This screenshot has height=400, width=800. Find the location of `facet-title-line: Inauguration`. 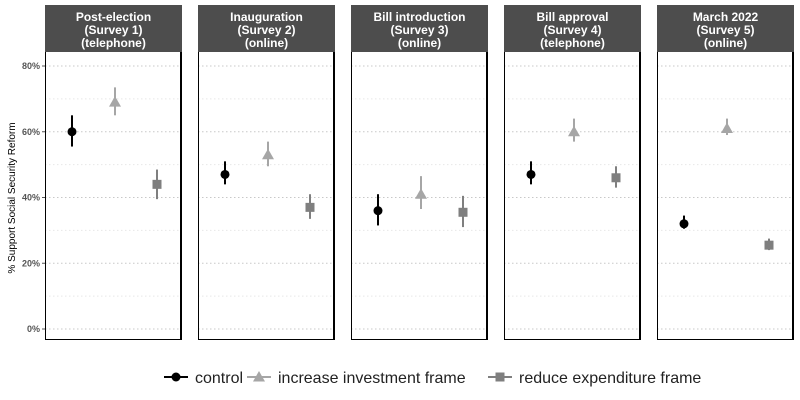

facet-title-line: Inauguration is located at coordinates (266, 17).